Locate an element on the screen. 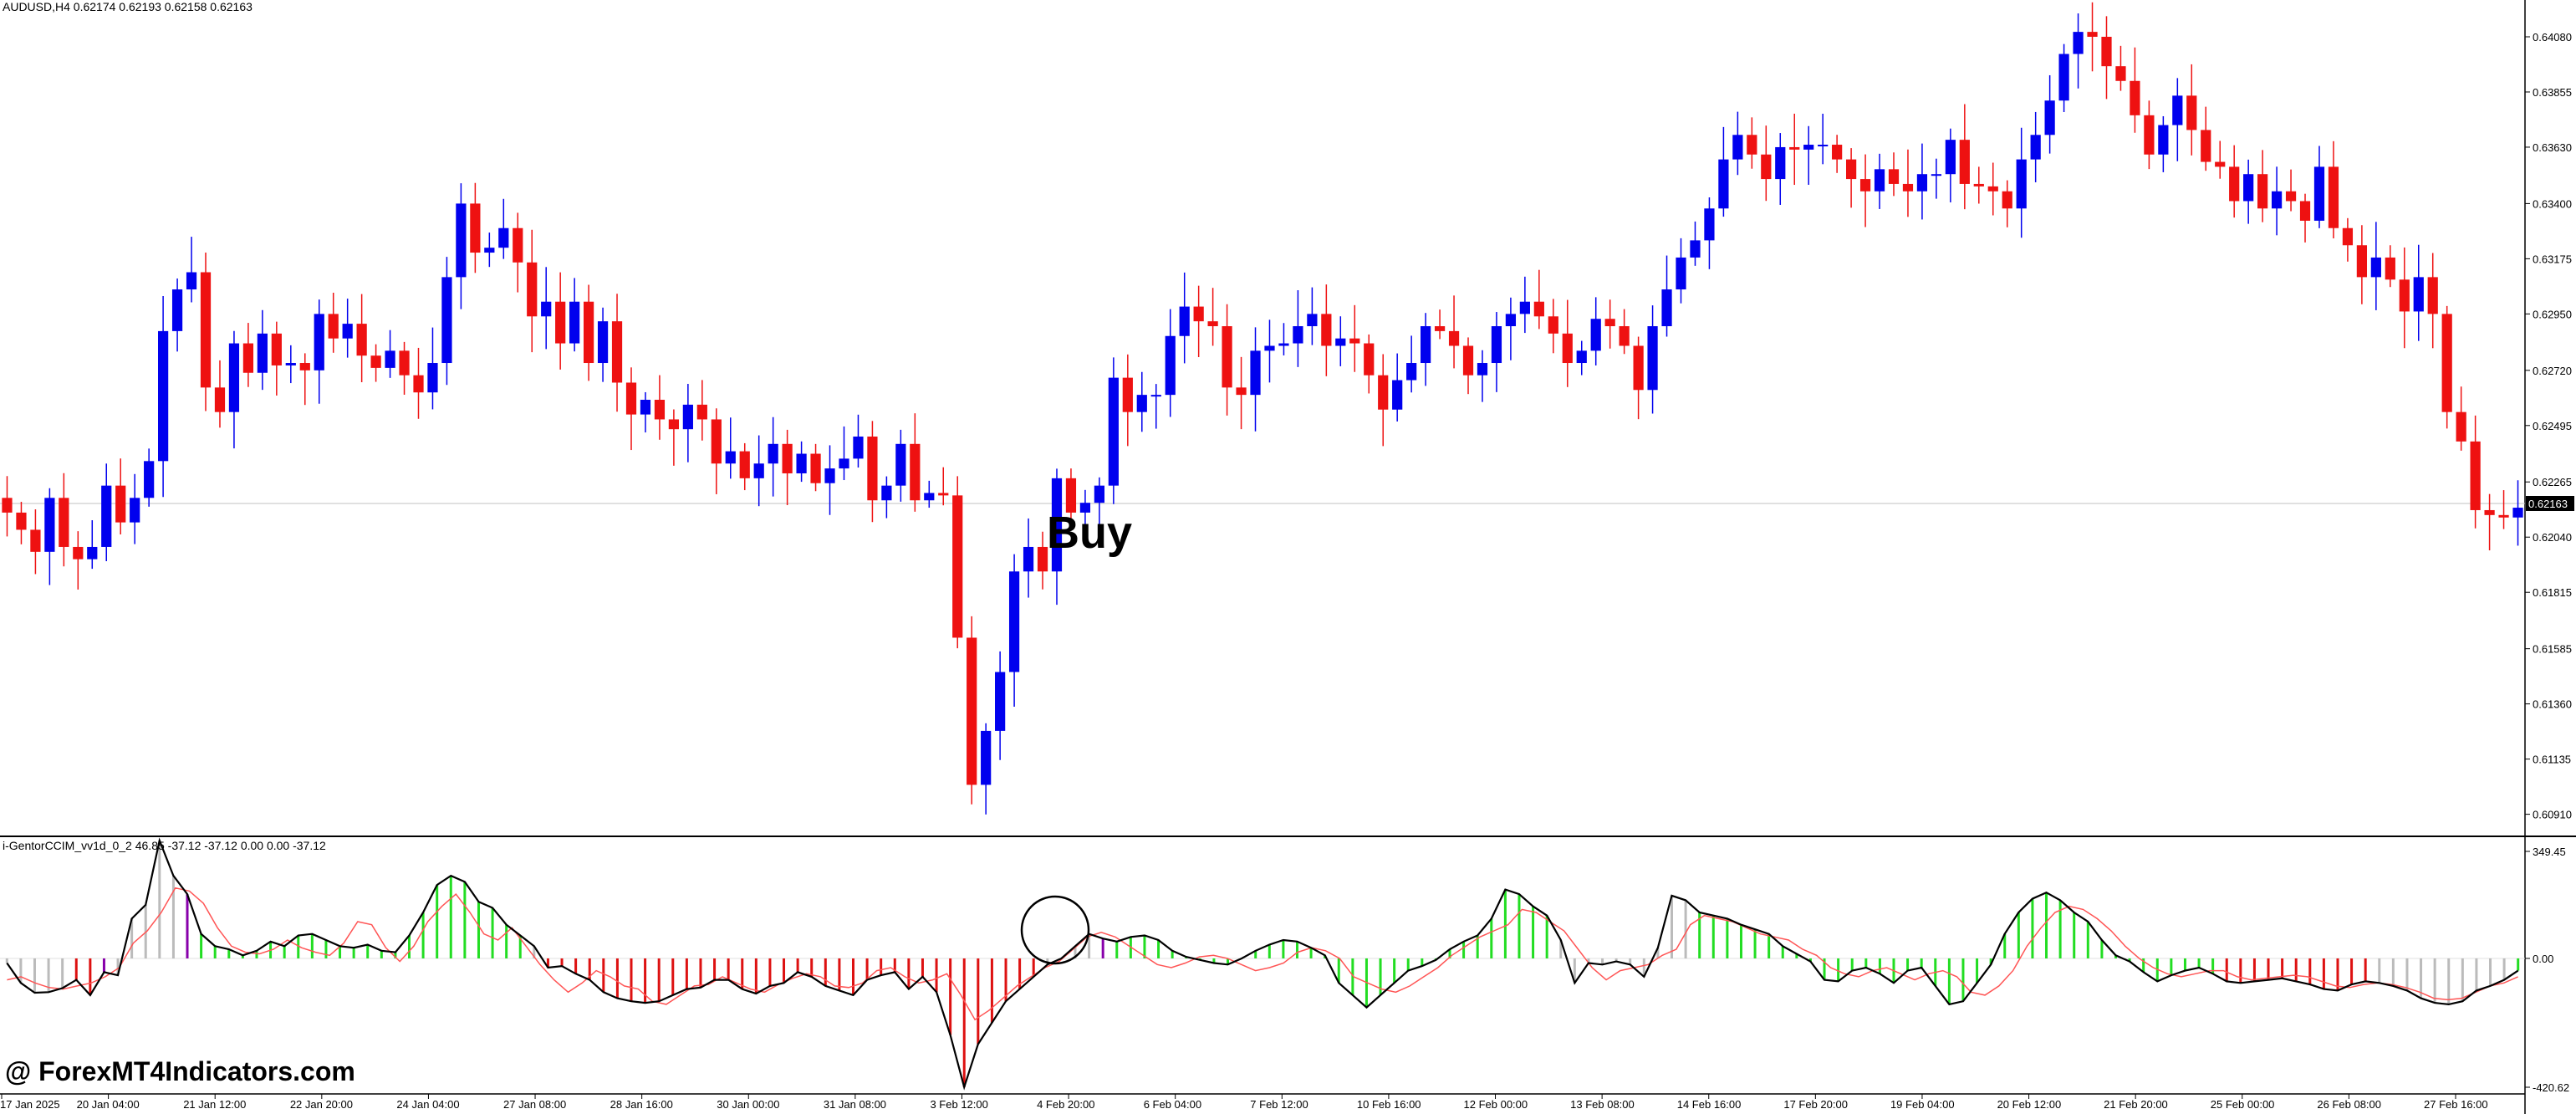 The width and height of the screenshot is (2576, 1114). price-tick-label: 0.61585 is located at coordinates (2552, 650).